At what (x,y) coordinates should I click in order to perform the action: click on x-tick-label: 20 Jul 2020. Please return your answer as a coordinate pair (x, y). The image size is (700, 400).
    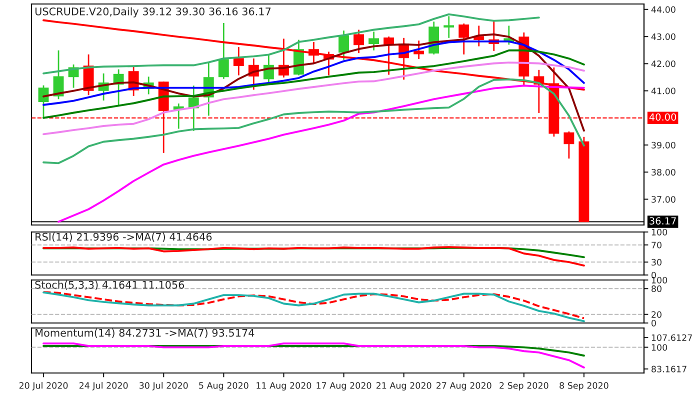
    Looking at the image, I should click on (43, 386).